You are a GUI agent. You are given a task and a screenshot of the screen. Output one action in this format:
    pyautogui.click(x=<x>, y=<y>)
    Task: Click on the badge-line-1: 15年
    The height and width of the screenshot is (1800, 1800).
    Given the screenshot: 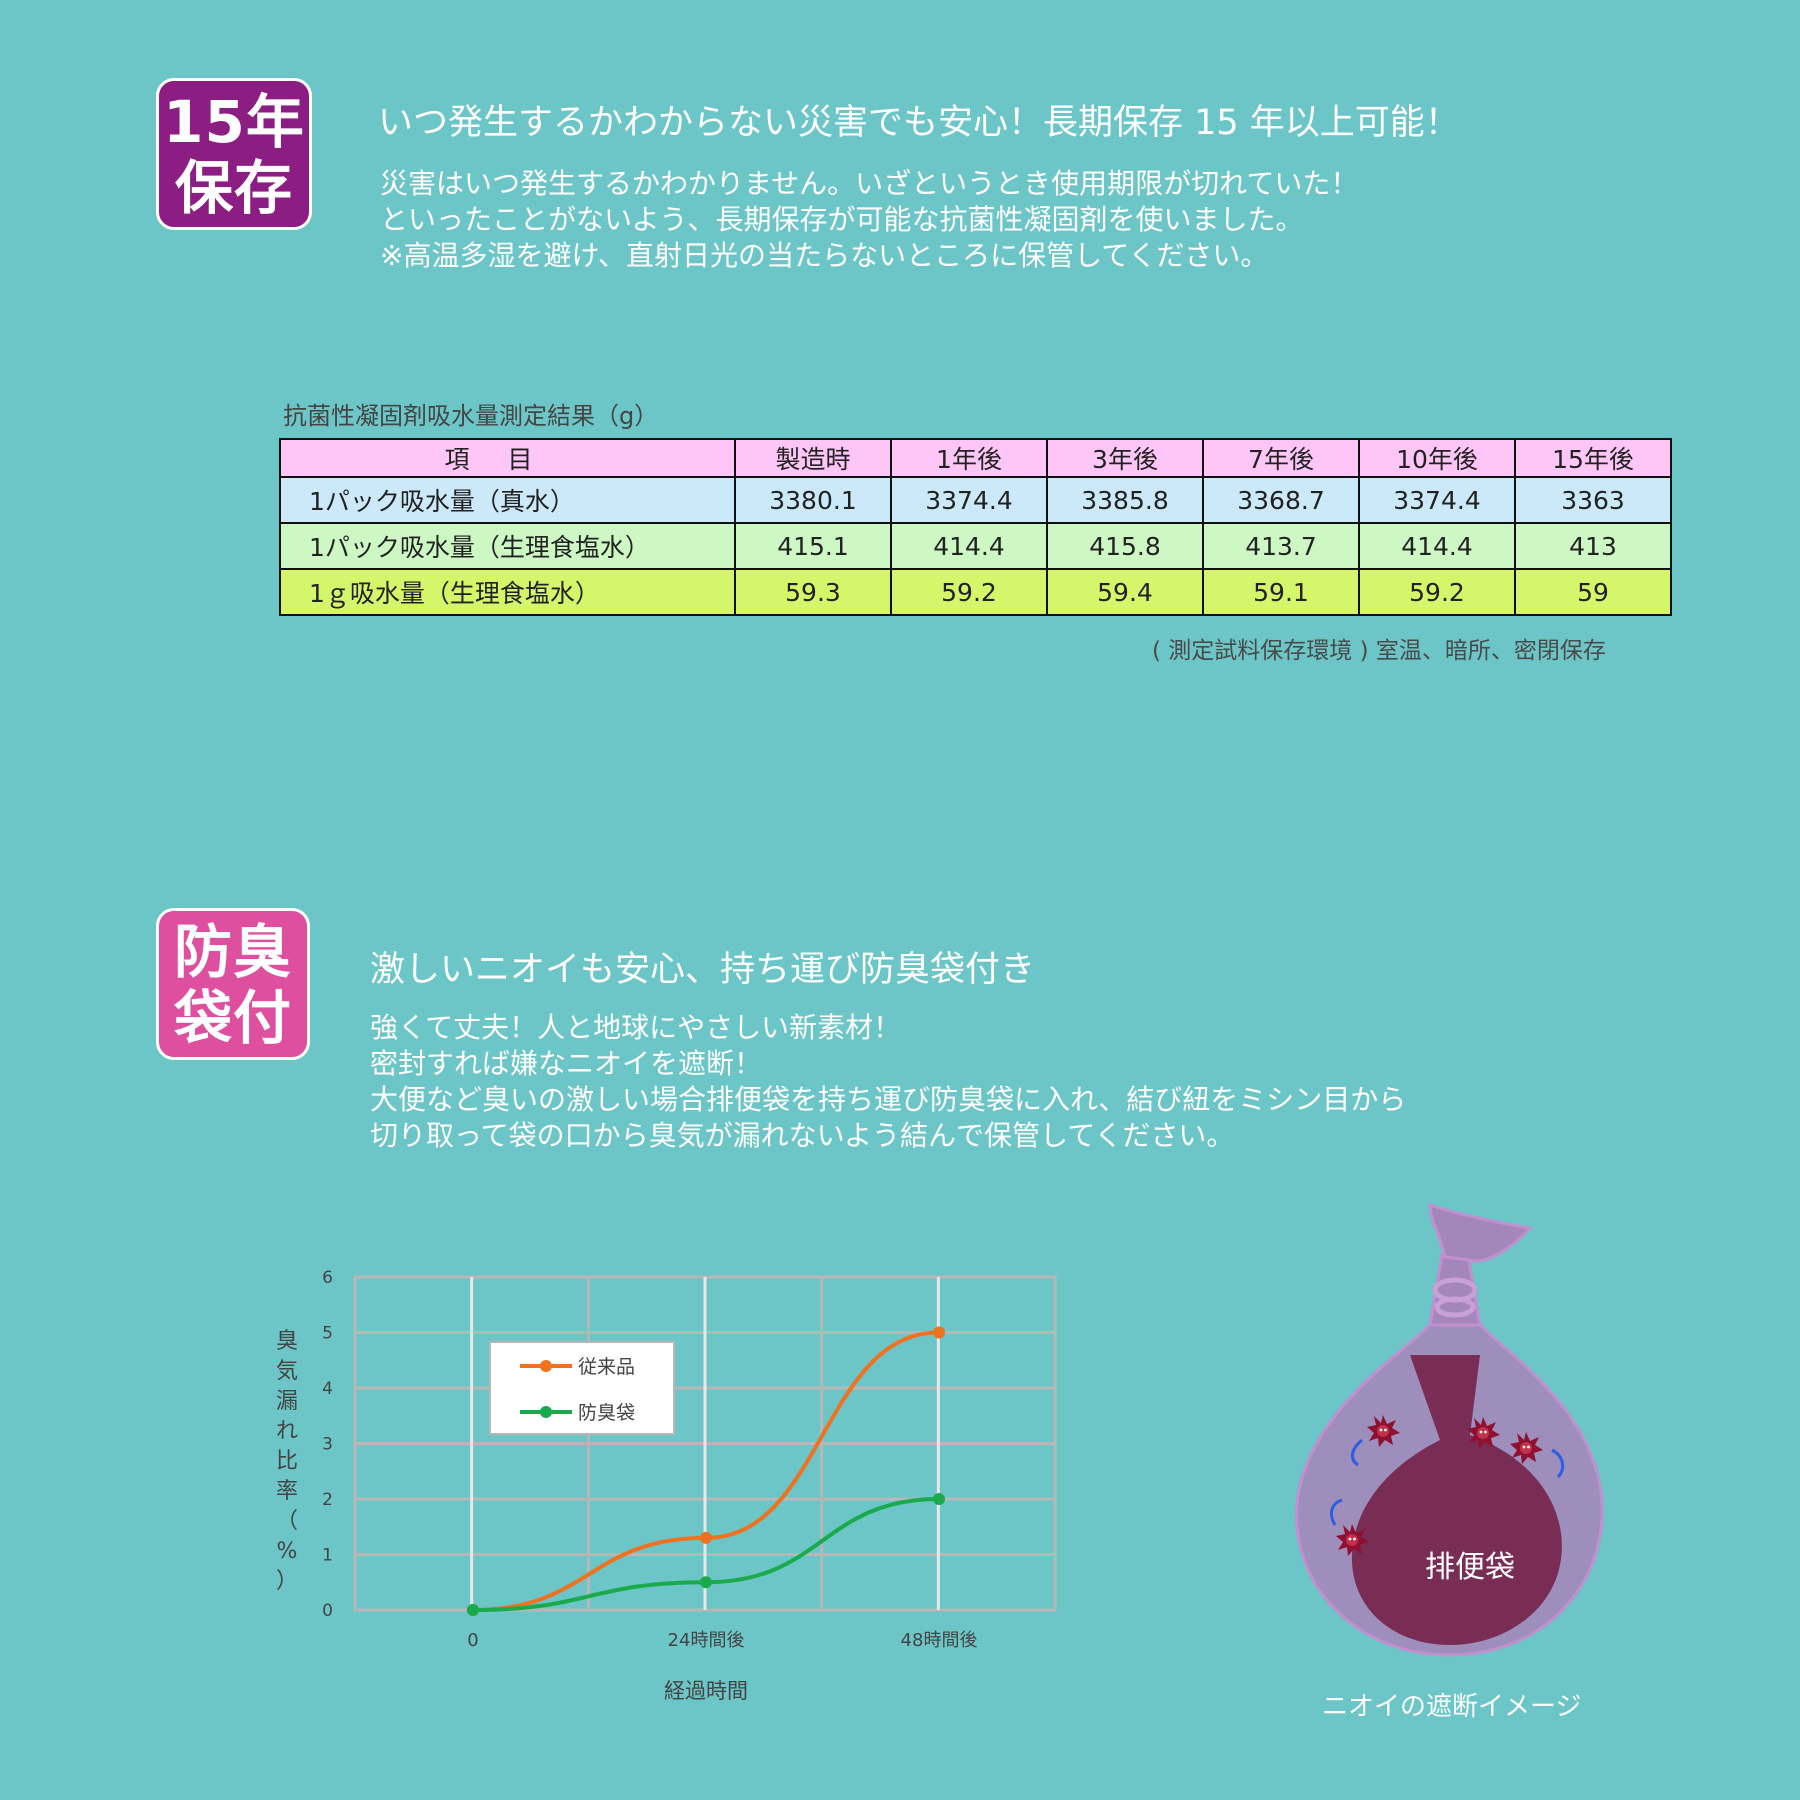 What is the action you would take?
    pyautogui.click(x=234, y=122)
    